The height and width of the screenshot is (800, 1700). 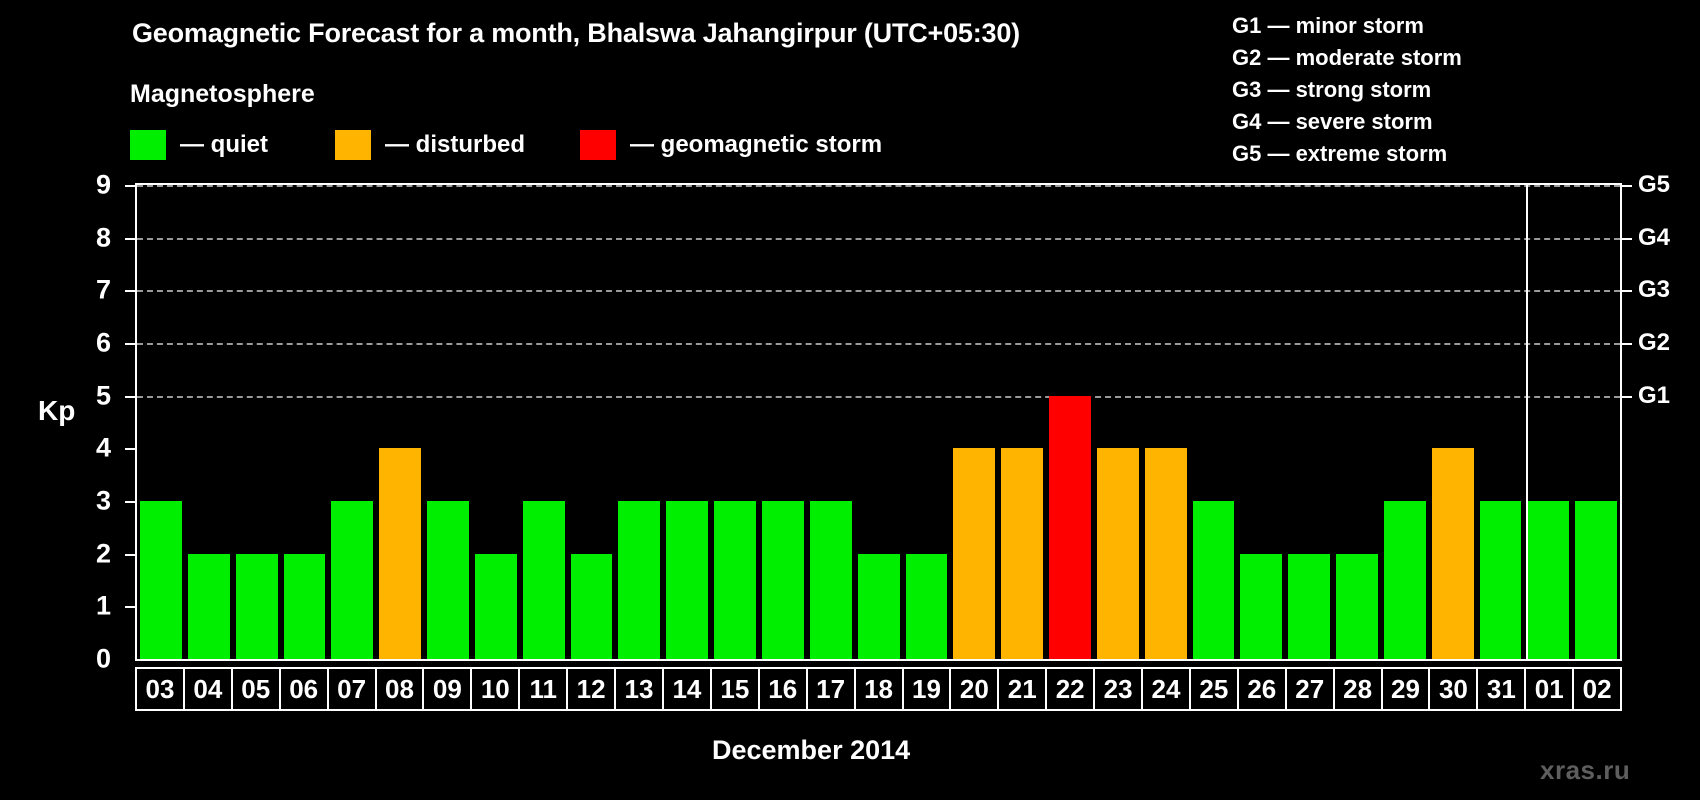 I want to click on legend-swatch-storm-icon, so click(x=598, y=145).